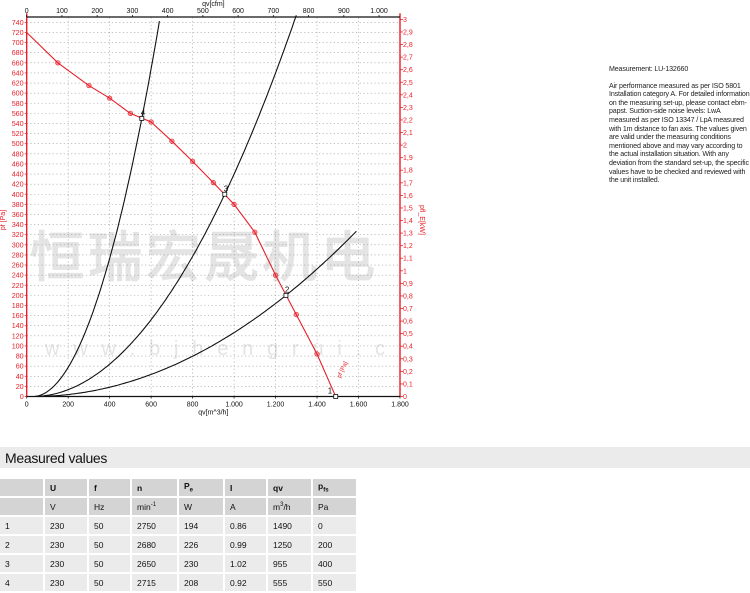 This screenshot has width=750, height=593. Describe the element at coordinates (408, 120) in the screenshot. I see `y2-tick-label: 2,2` at that location.